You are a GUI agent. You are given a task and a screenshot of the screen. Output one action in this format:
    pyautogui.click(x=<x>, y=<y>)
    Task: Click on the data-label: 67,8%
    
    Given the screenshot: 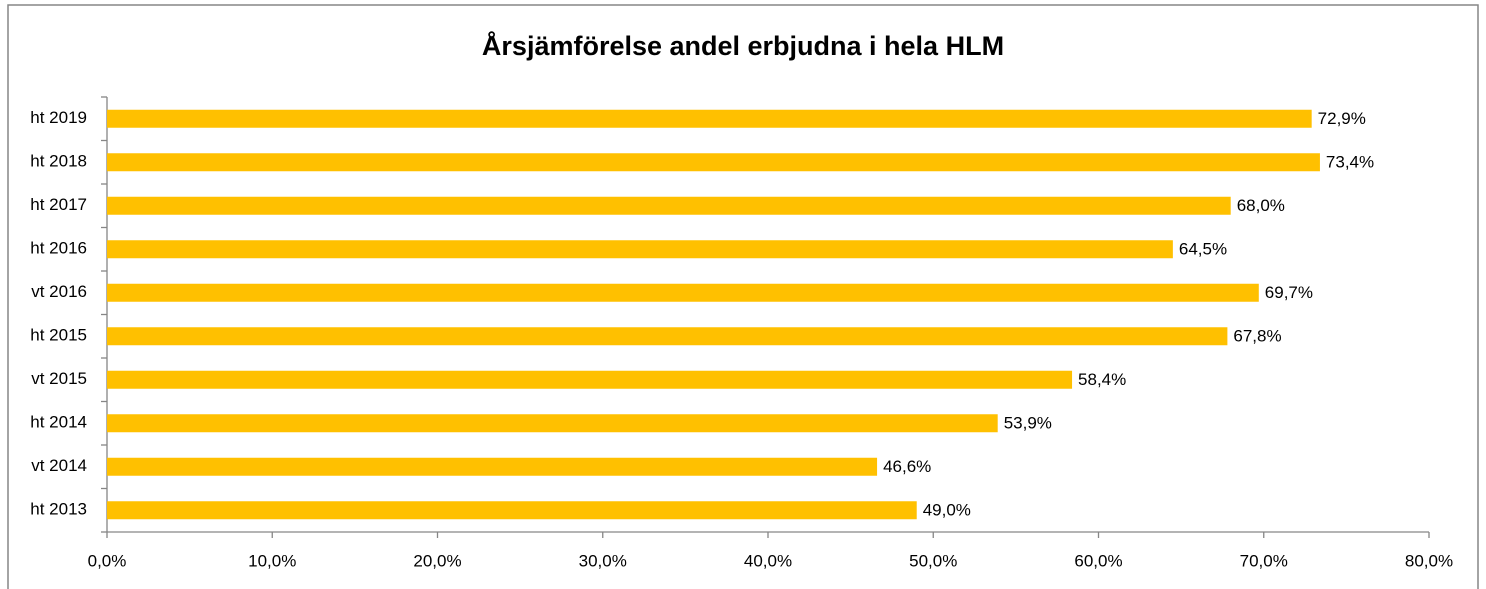 What is the action you would take?
    pyautogui.click(x=1257, y=336)
    